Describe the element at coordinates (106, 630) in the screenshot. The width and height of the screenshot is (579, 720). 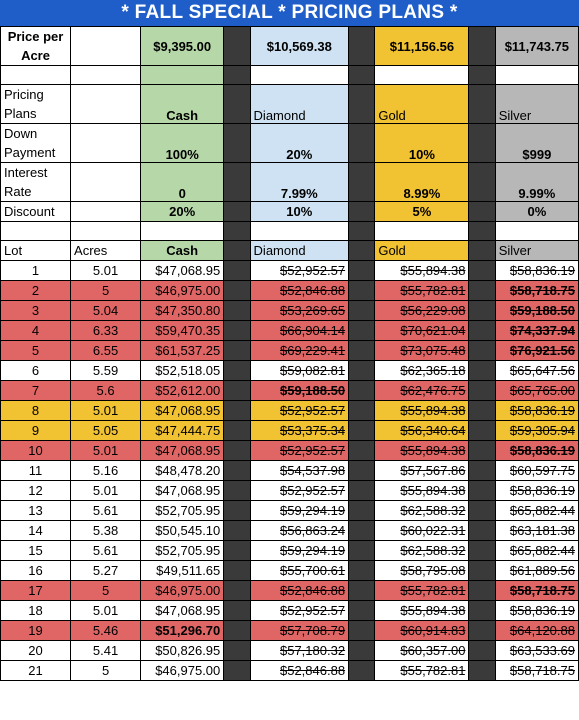
I see `lot-acres: 5.46` at that location.